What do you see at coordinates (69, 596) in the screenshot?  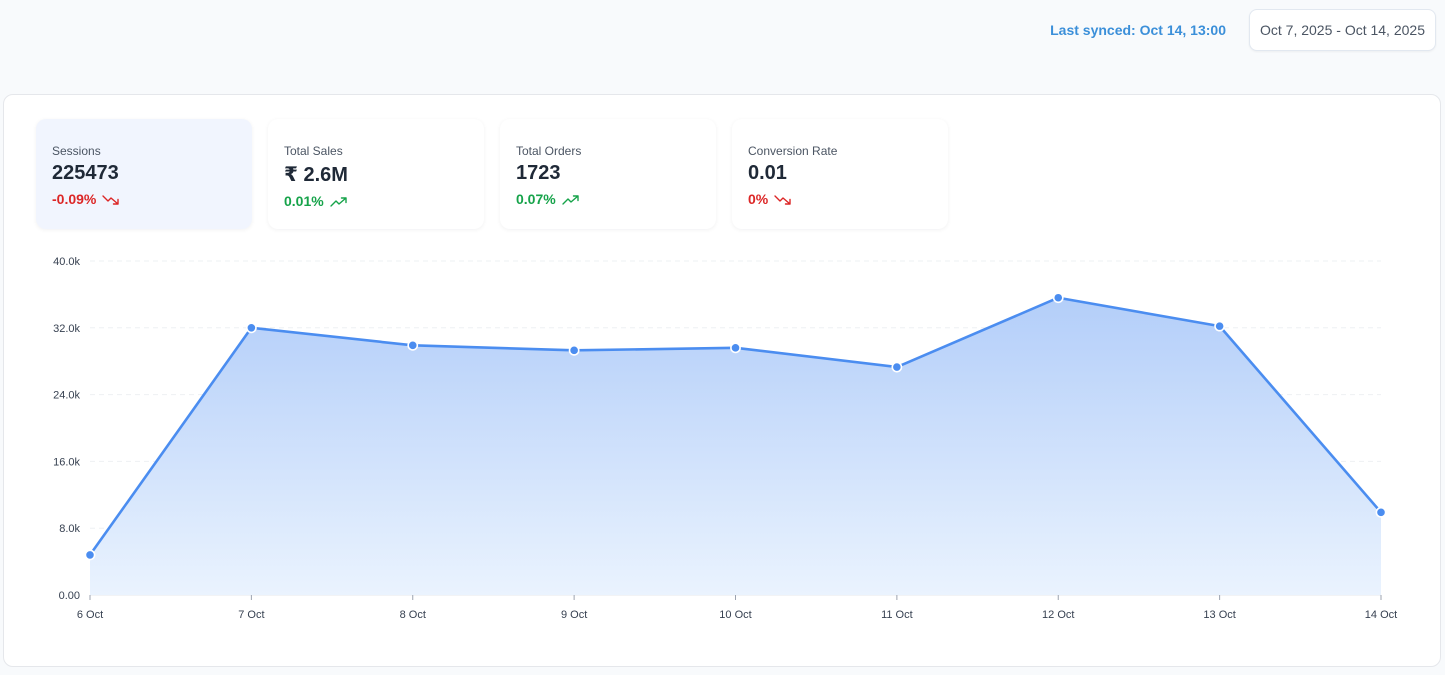 I see `y-tick-label: 0.00` at bounding box center [69, 596].